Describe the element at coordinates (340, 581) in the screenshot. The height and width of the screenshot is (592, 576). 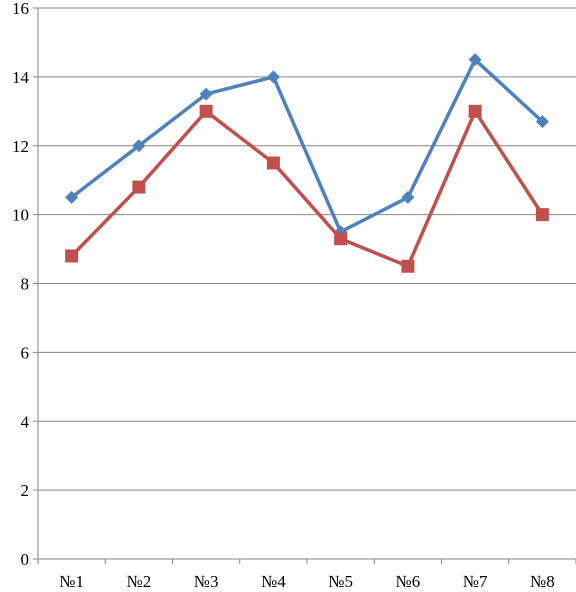
I see `x-tick-label: №5` at that location.